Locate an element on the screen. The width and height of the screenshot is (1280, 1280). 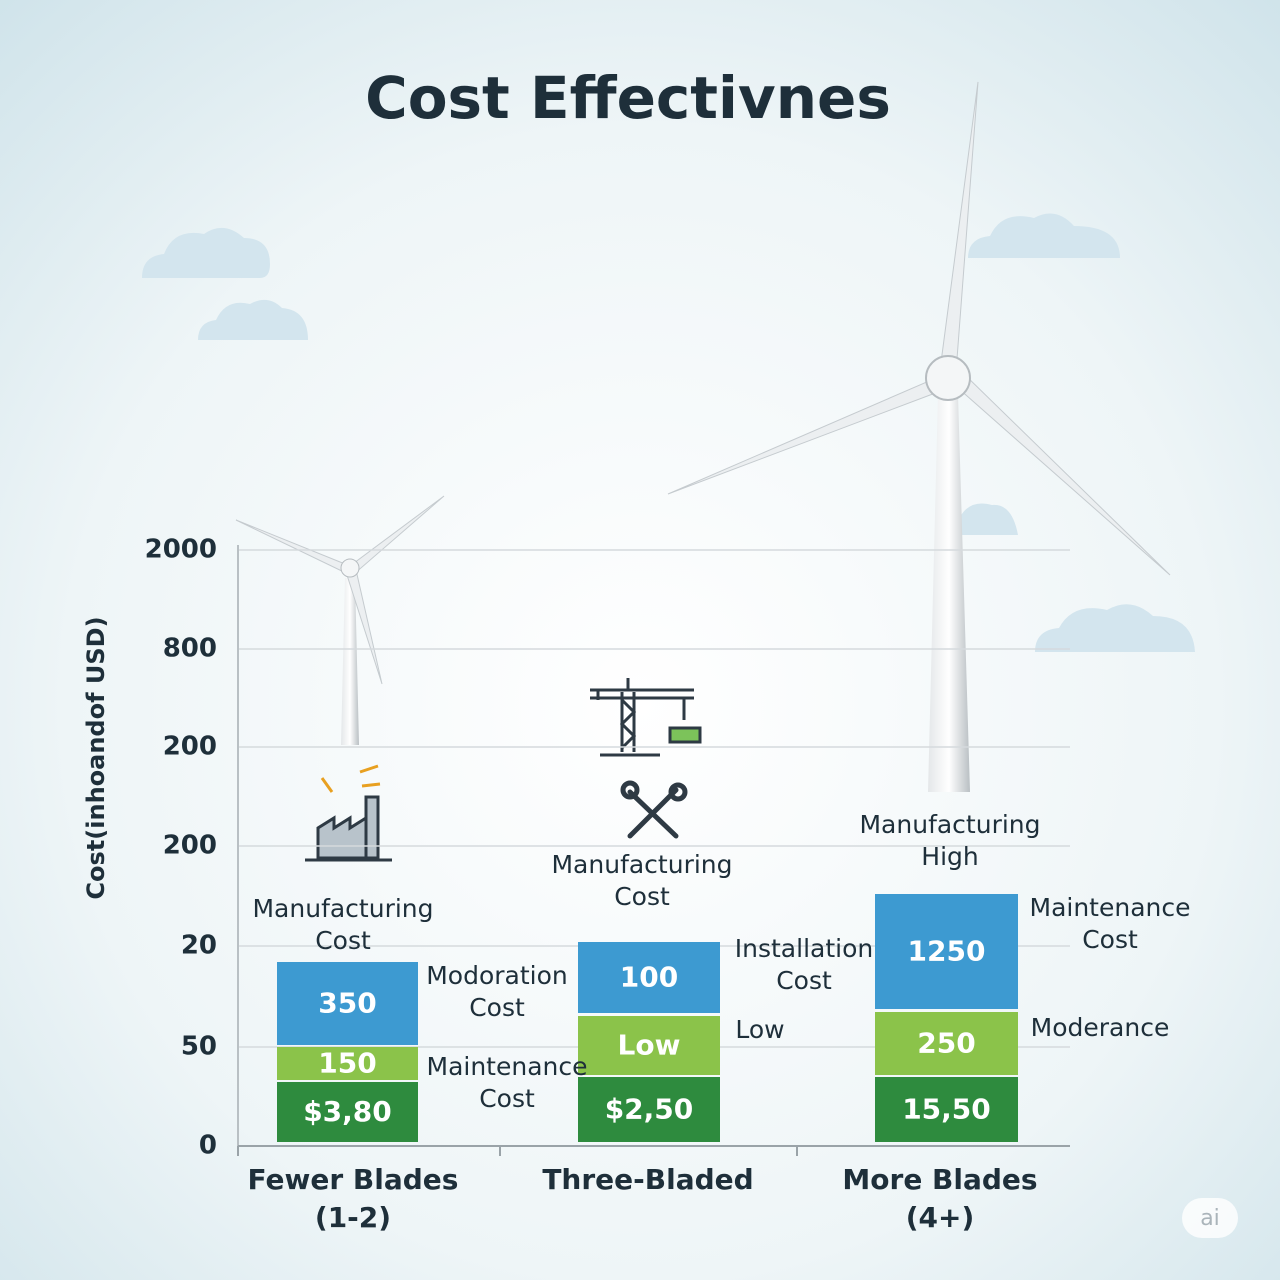
annotation: High is located at coordinates (949, 856).